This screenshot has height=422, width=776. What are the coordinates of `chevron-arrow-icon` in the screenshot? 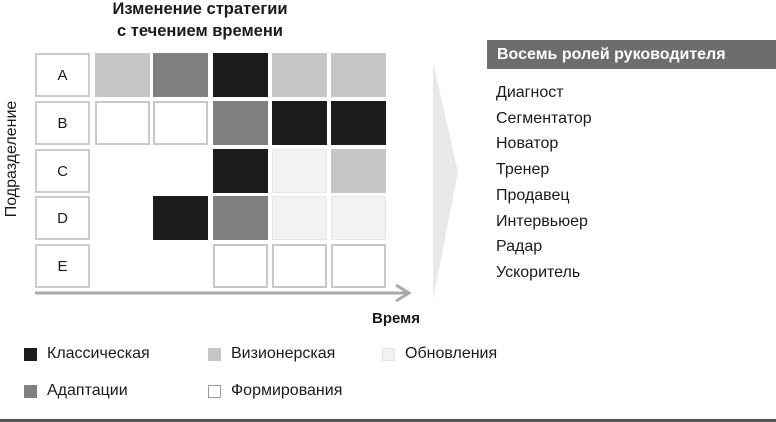 It's located at (445, 181).